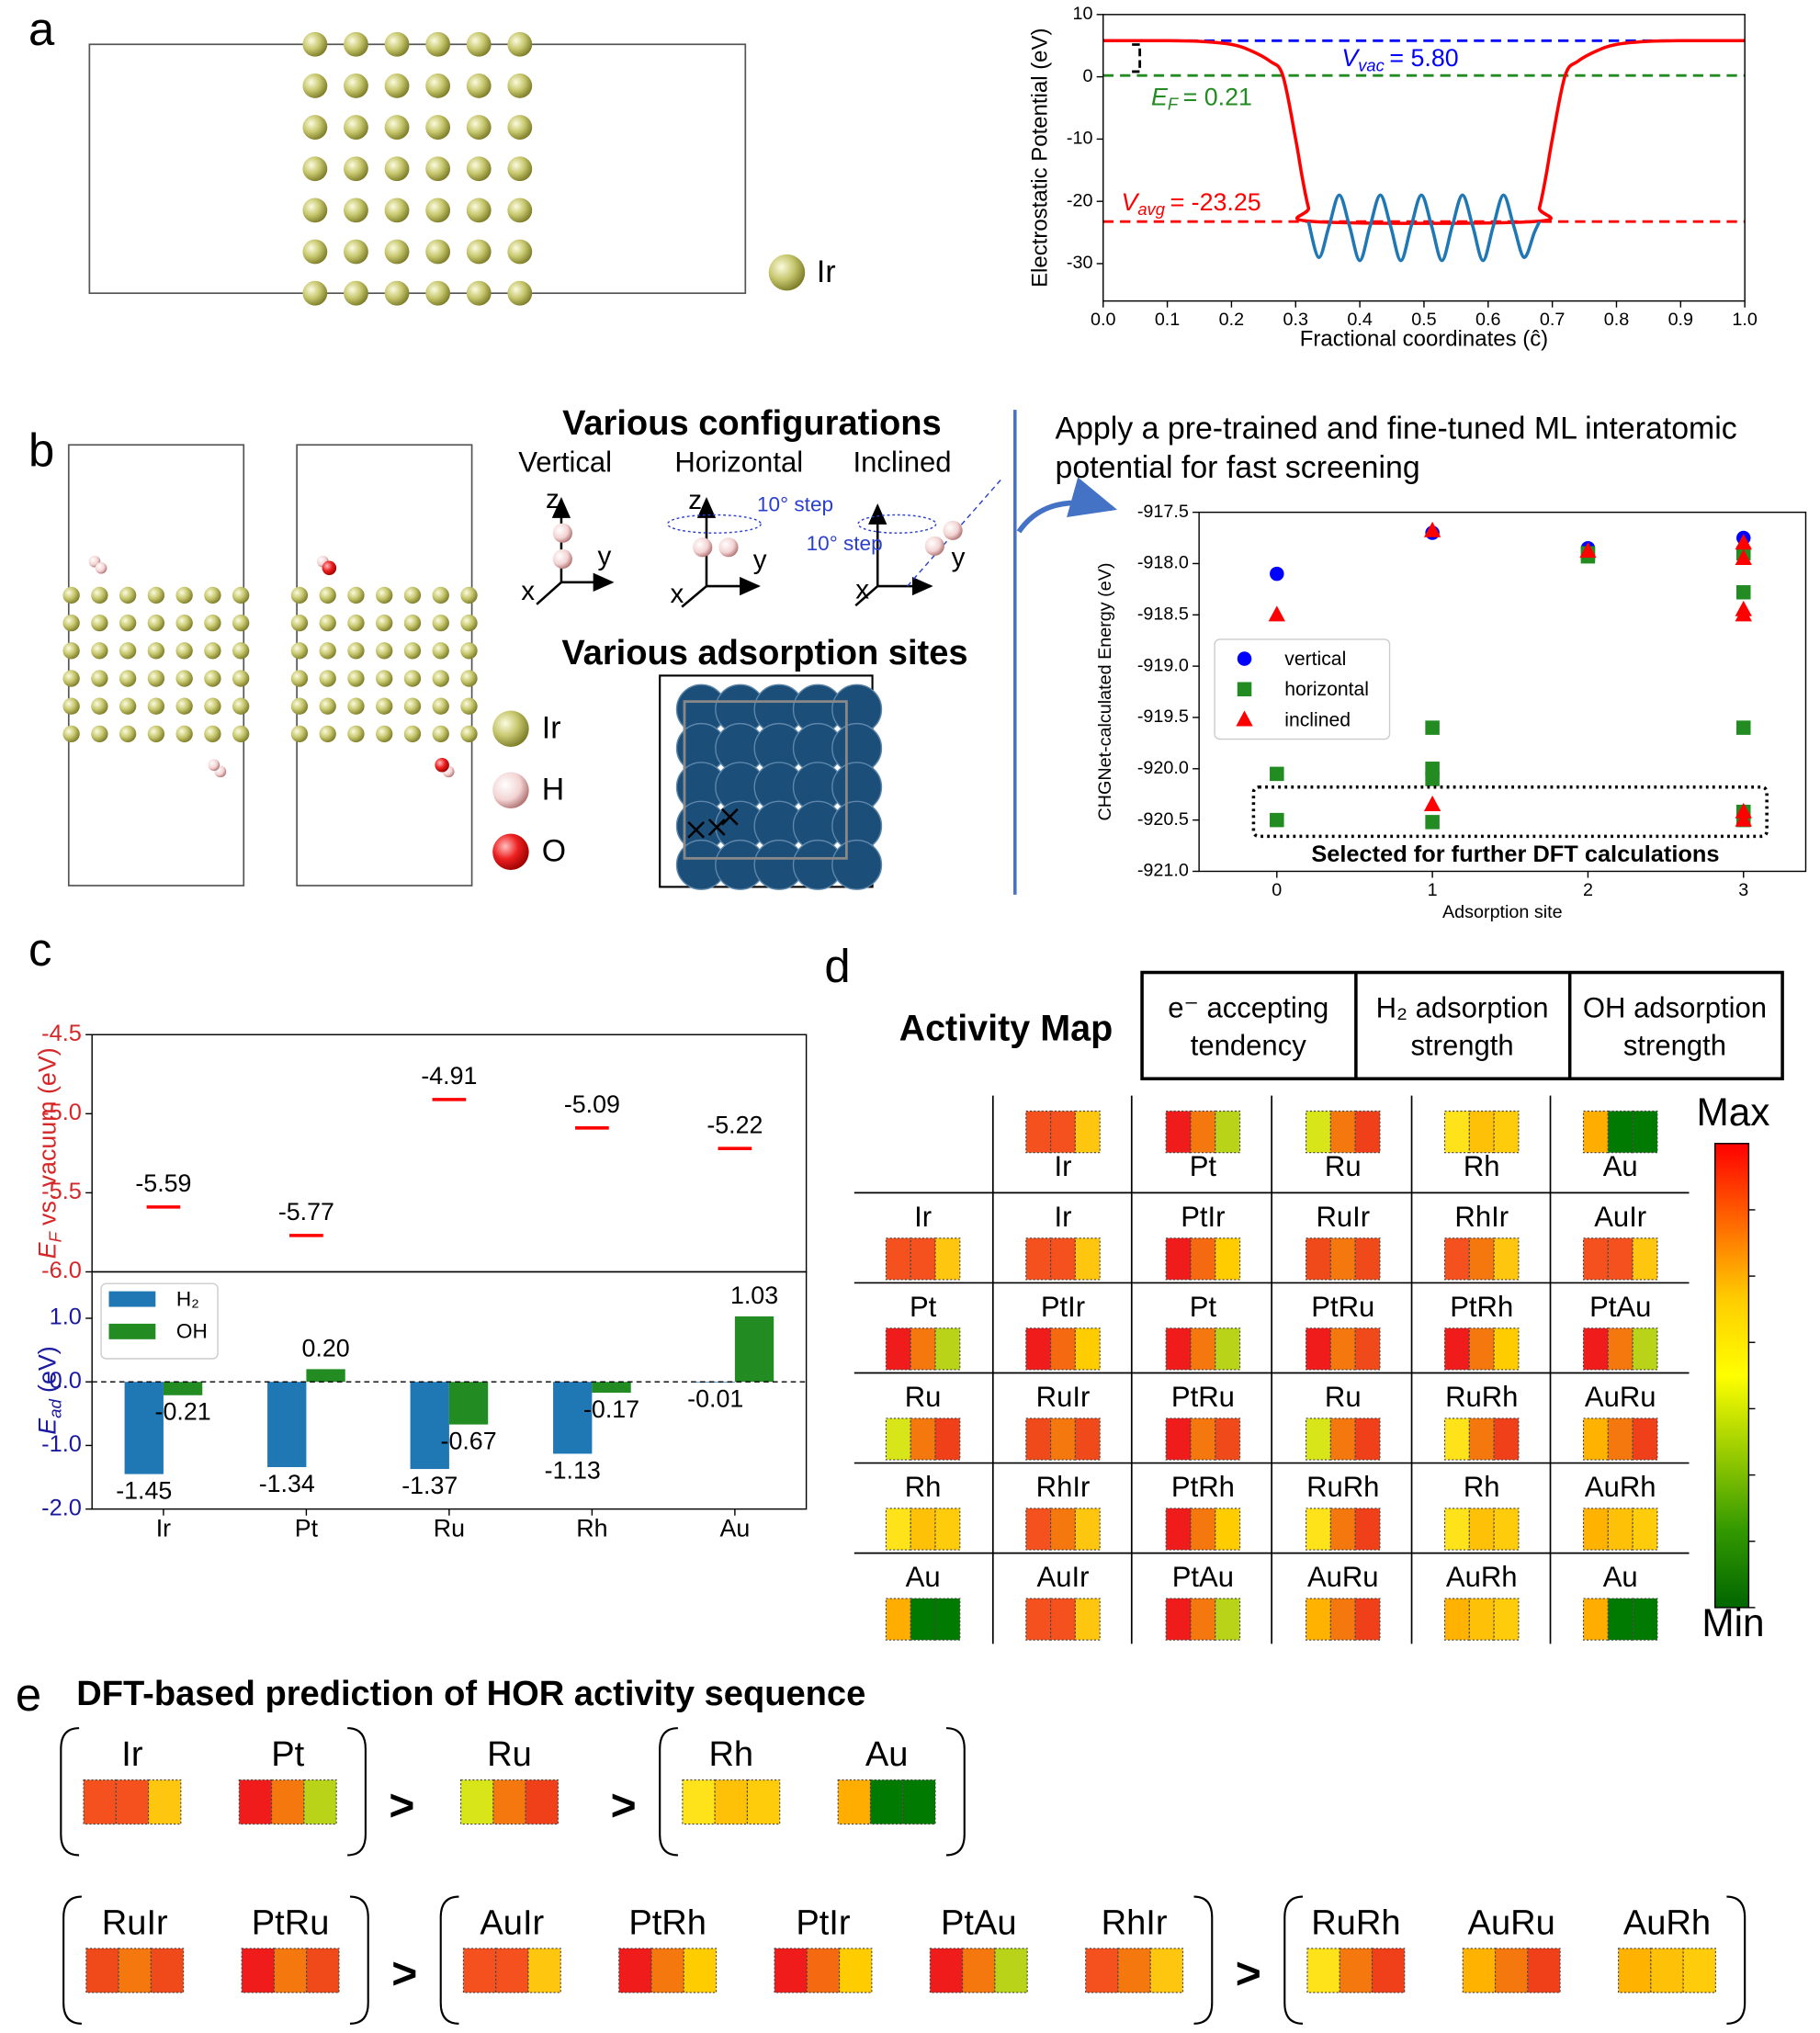  Describe the element at coordinates (1244, 689) in the screenshot. I see `legend-marker` at that location.